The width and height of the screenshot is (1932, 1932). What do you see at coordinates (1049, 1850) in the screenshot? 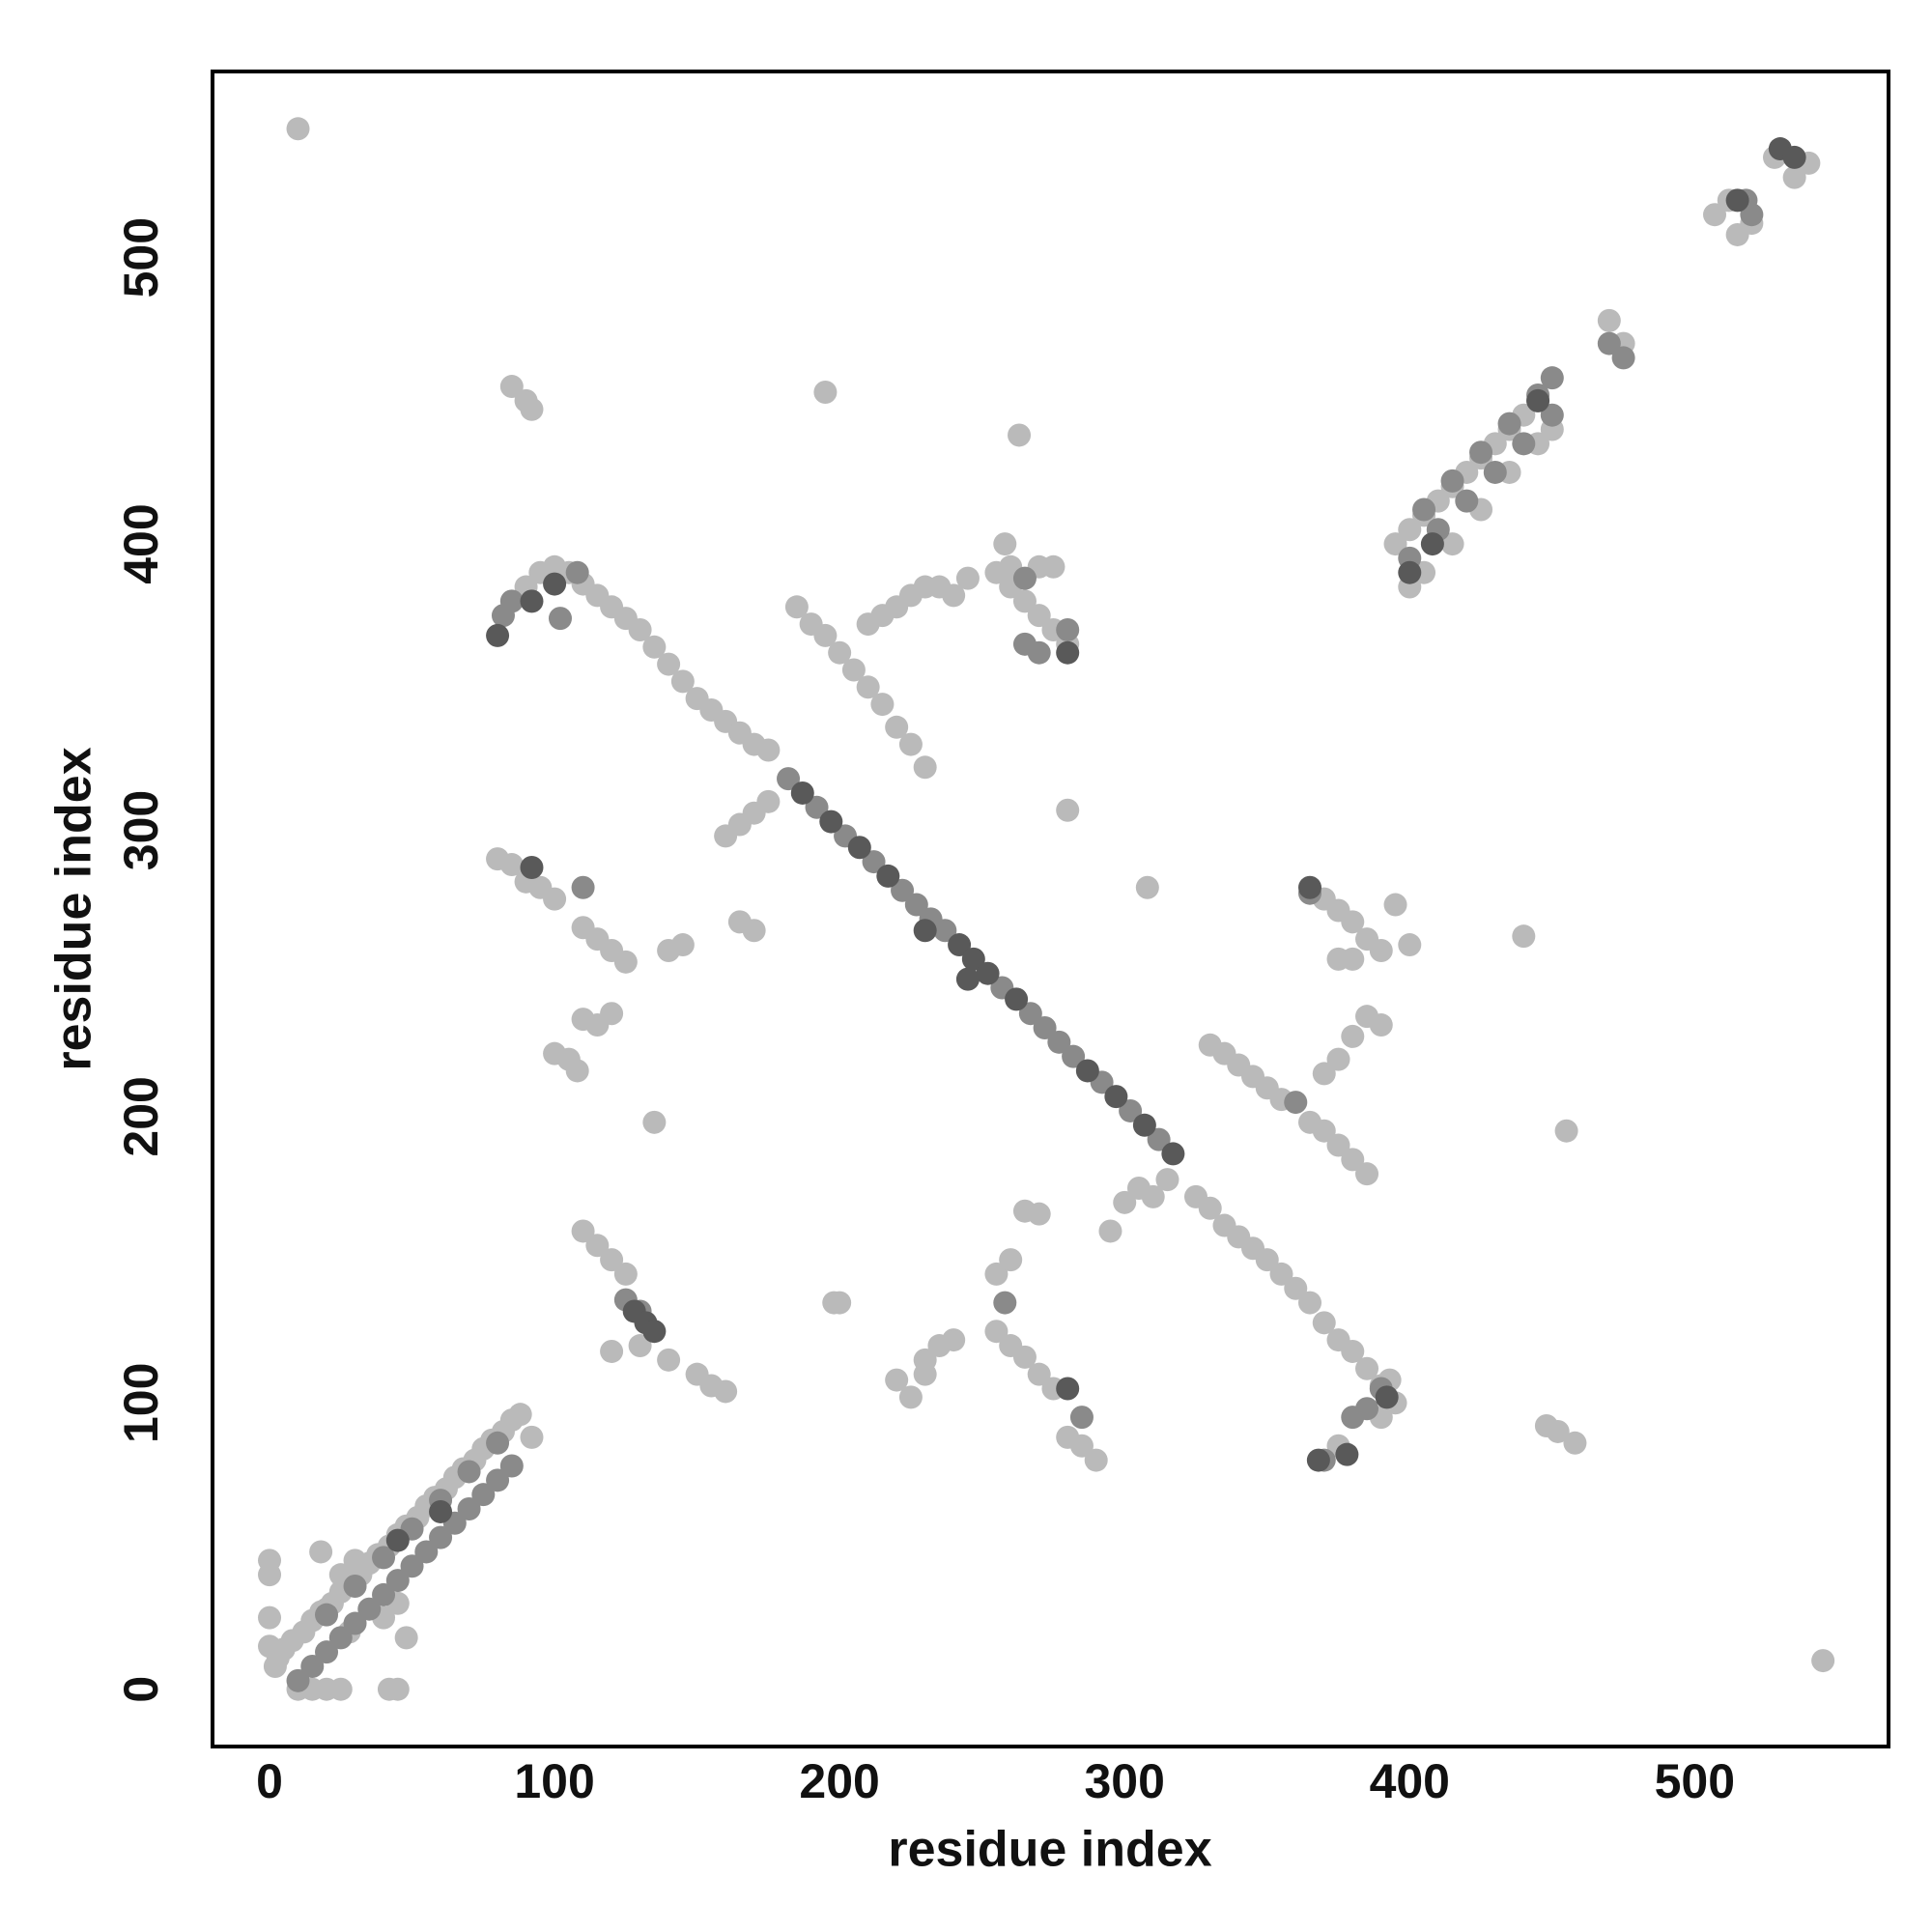
I see `x-axis-title: residue index` at bounding box center [1049, 1850].